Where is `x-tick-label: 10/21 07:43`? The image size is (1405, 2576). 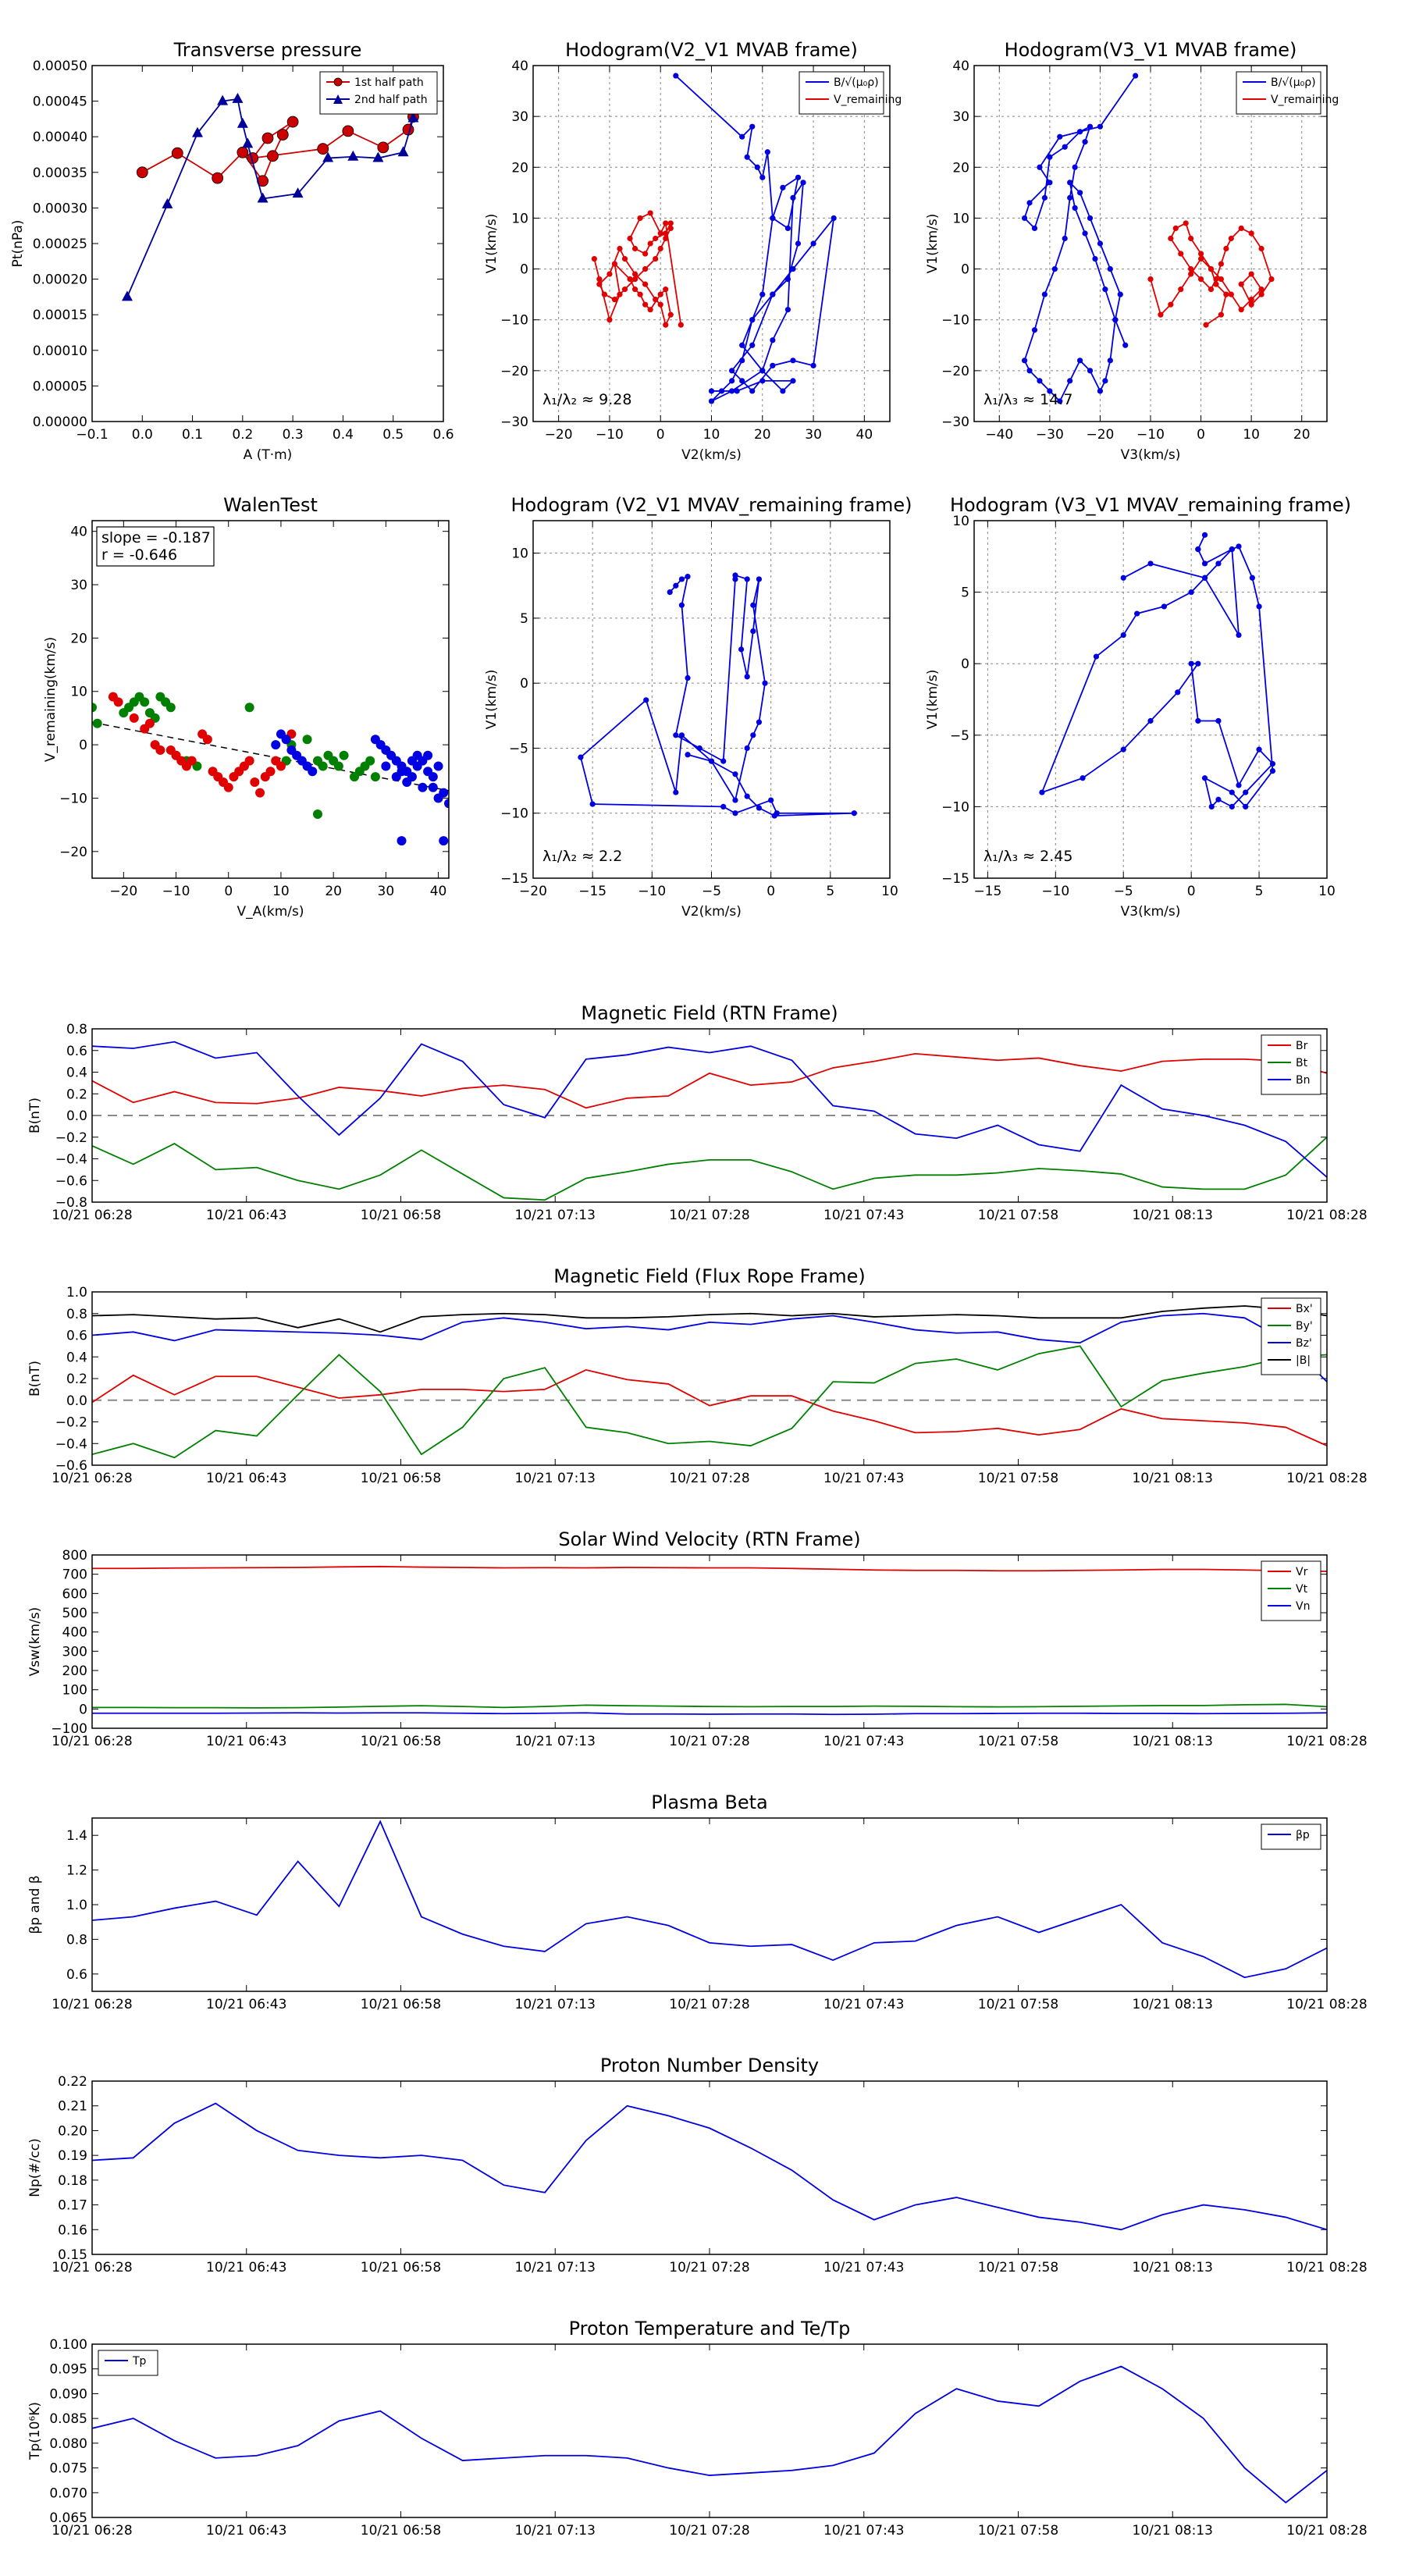
x-tick-label: 10/21 07:43 is located at coordinates (864, 2004).